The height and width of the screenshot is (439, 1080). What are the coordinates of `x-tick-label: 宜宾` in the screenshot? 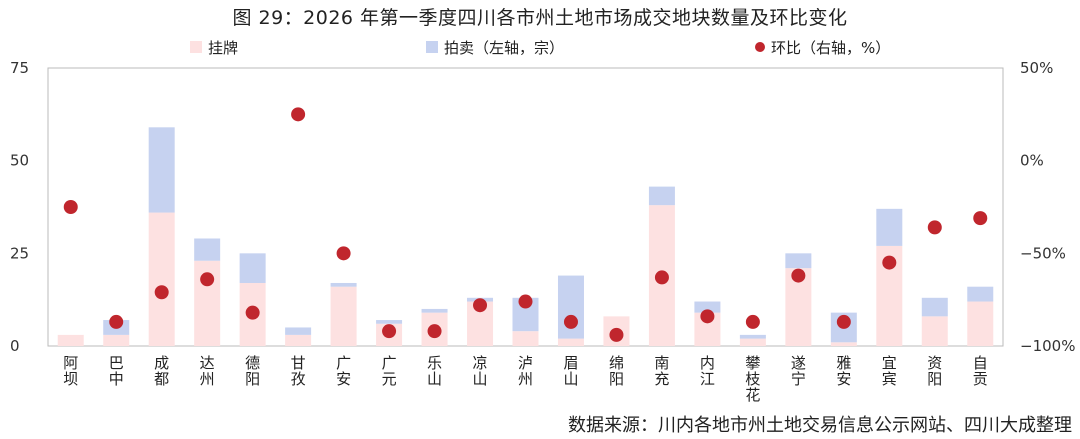 It's located at (889, 371).